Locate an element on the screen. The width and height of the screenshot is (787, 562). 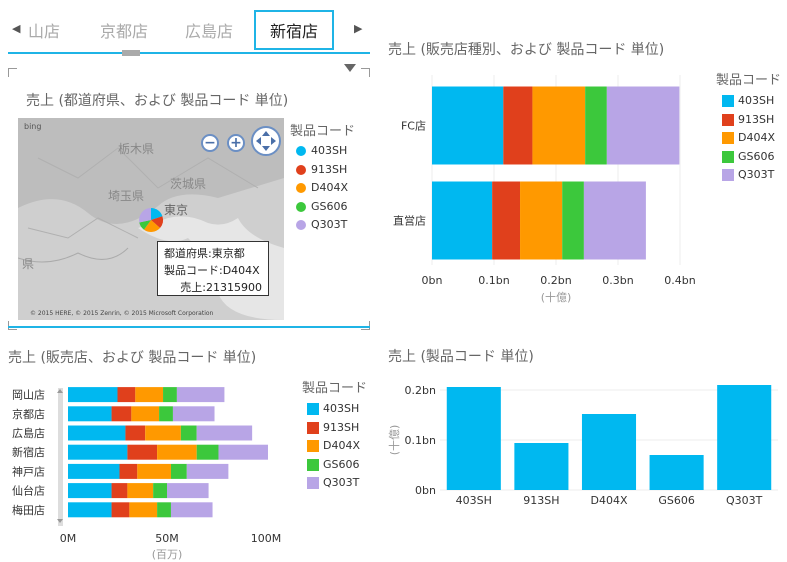
chart3-category-label: 913SH is located at coordinates (541, 500).